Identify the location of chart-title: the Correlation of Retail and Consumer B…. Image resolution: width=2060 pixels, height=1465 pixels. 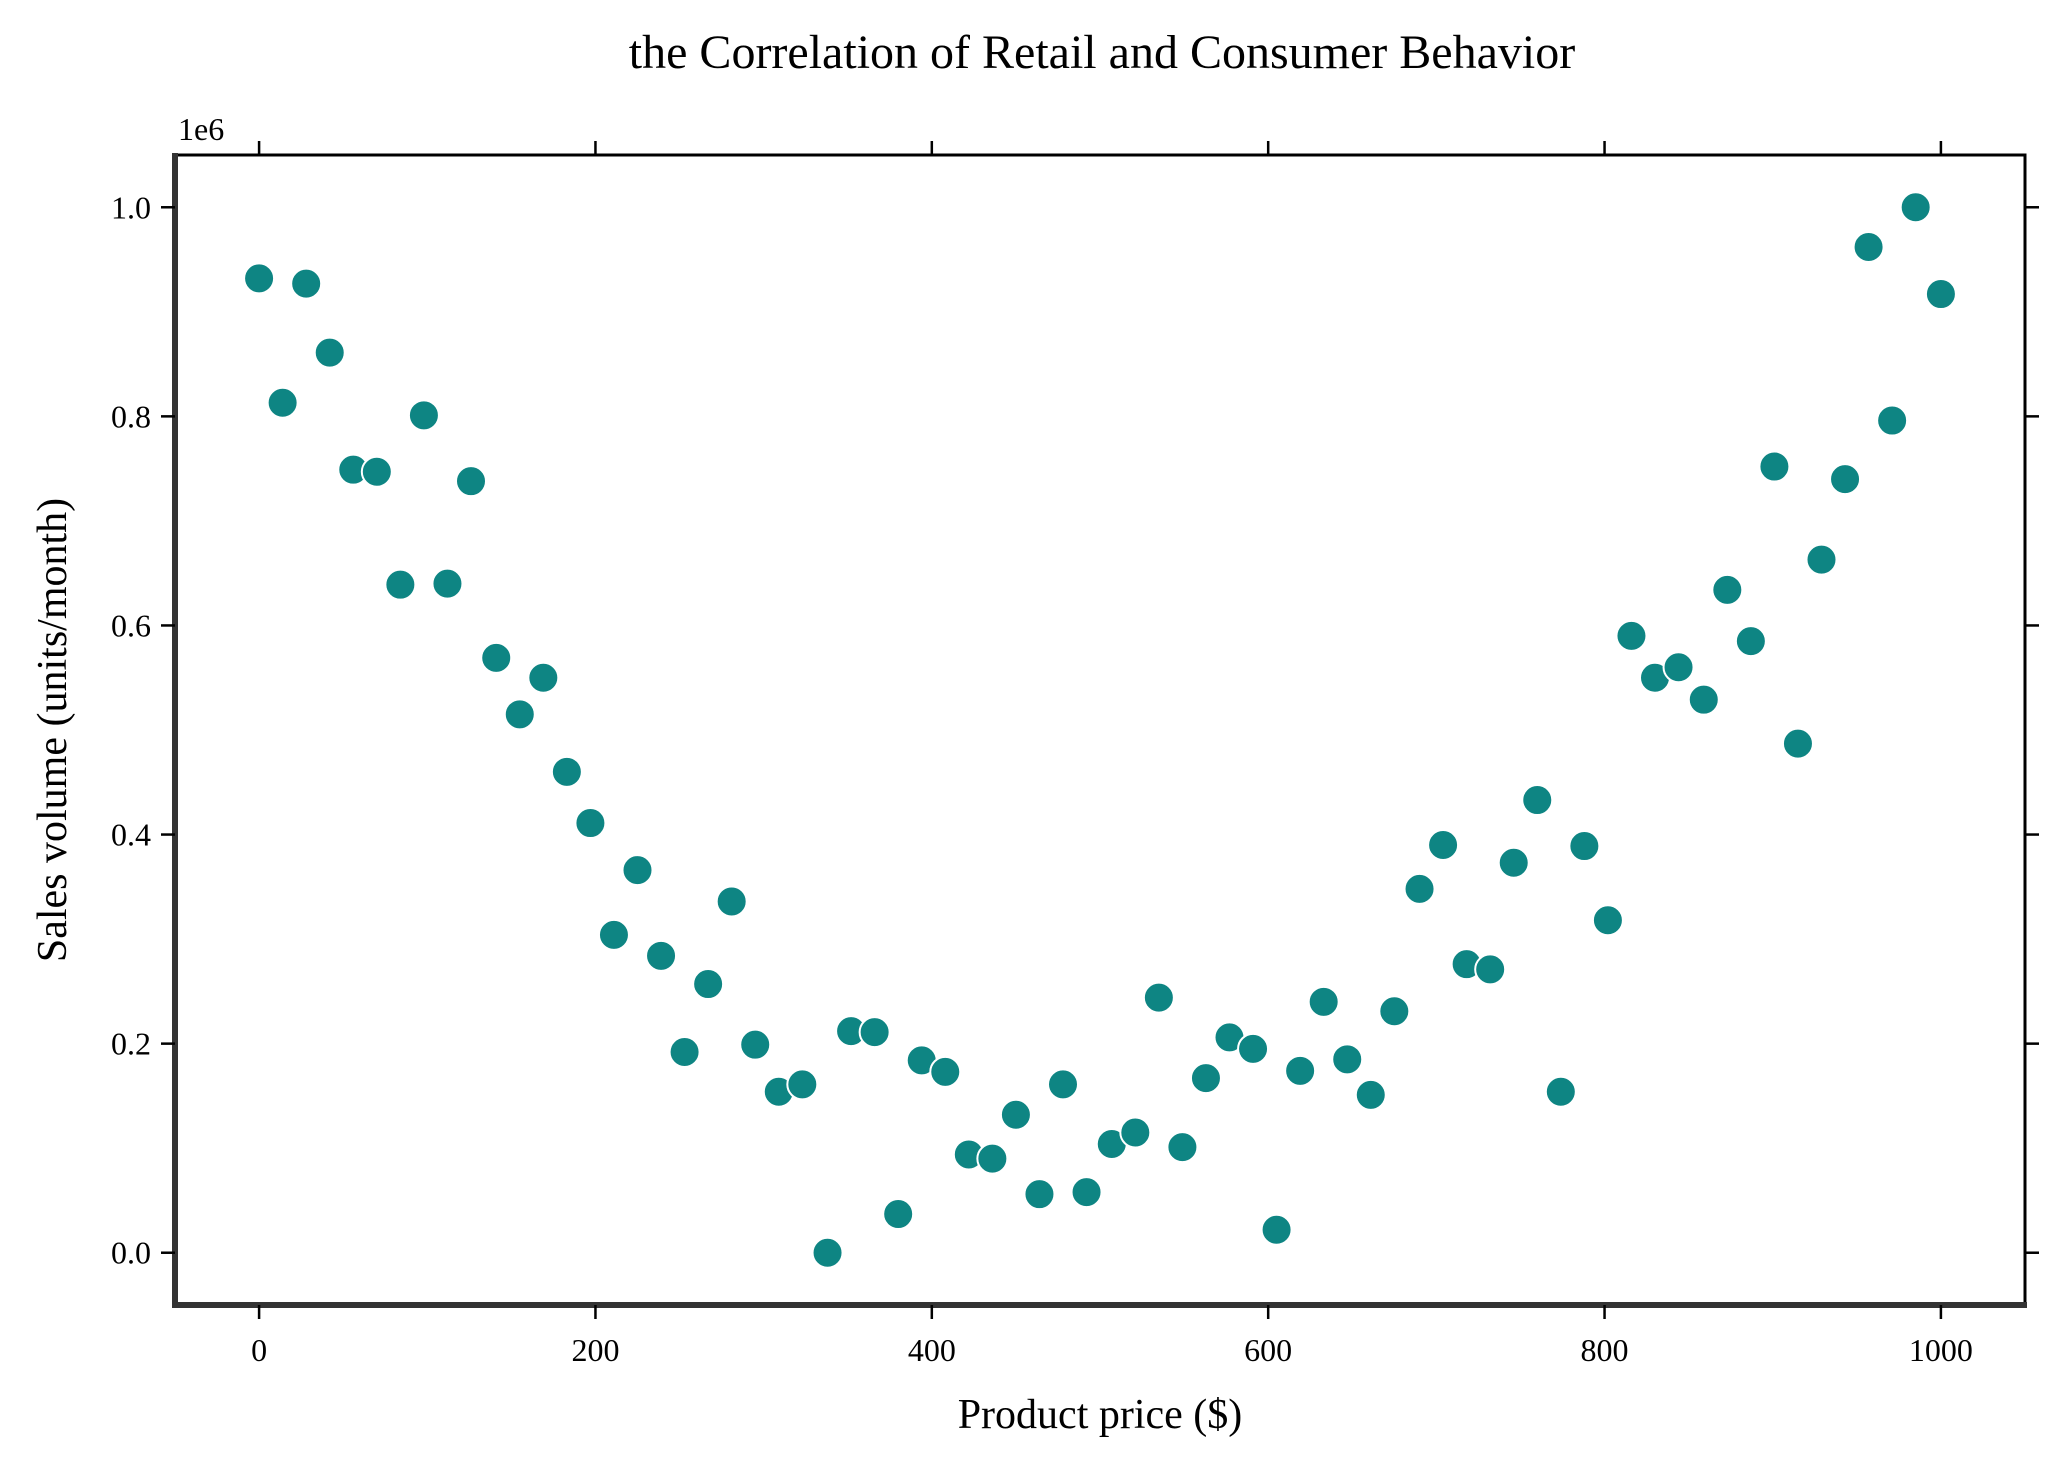
(1102, 52).